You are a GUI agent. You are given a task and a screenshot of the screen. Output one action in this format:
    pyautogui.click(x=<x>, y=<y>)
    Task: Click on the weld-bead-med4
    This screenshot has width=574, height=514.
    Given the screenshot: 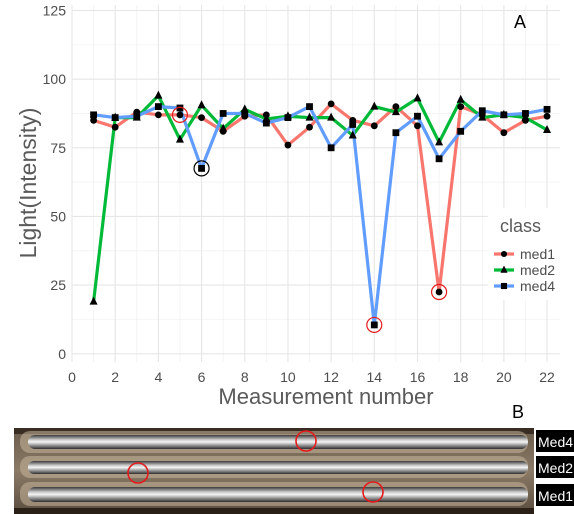 What is the action you would take?
    pyautogui.click(x=278, y=442)
    